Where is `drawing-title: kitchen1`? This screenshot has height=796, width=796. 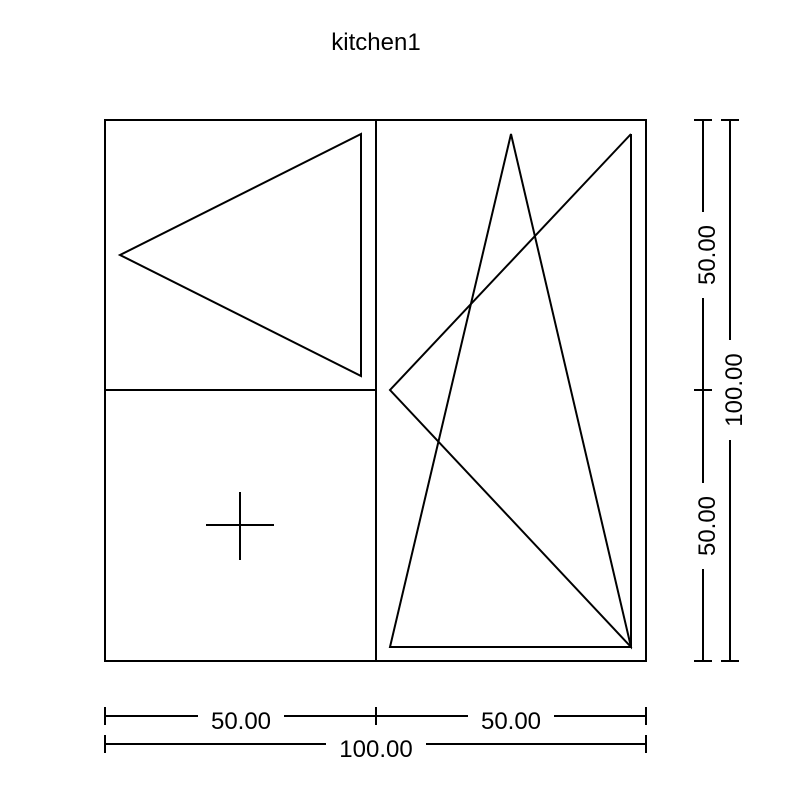 drawing-title: kitchen1 is located at coordinates (375, 42).